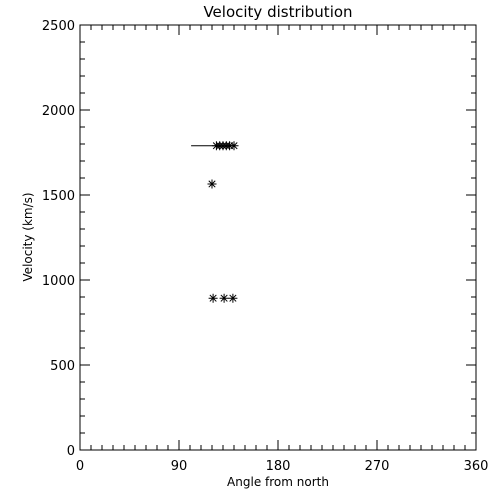 The height and width of the screenshot is (500, 500). Describe the element at coordinates (277, 12) in the screenshot. I see `chart-title: Velocity distribution` at that location.